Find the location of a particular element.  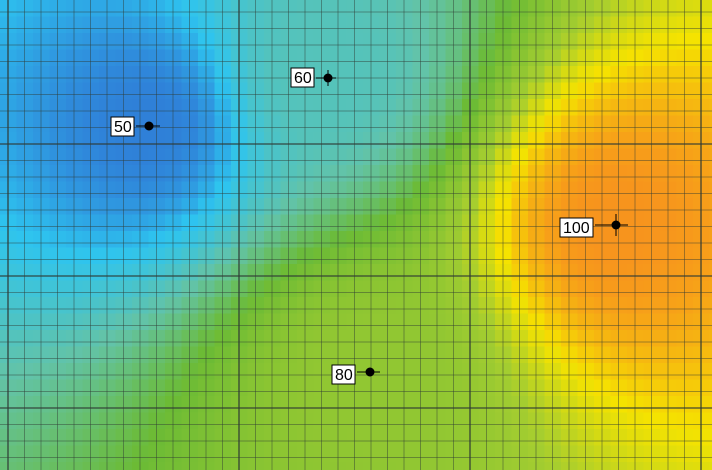

sample-point-50: 50 is located at coordinates (135, 126).